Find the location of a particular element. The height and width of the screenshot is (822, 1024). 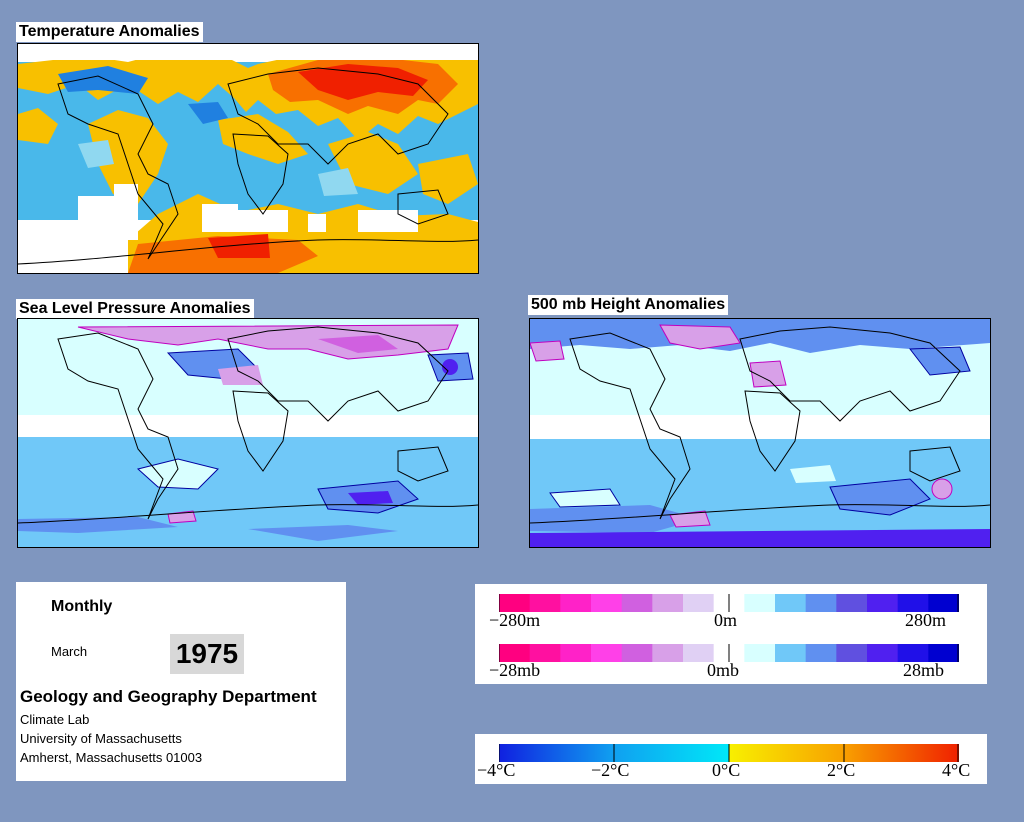

temperature-tick-plus2: 2°C is located at coordinates (841, 770).